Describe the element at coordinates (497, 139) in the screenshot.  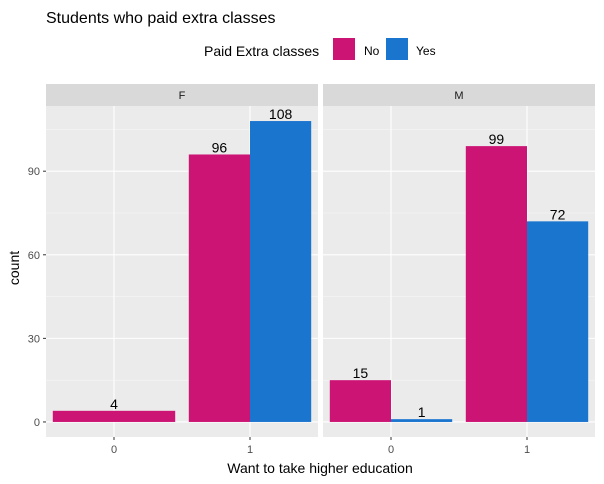
I see `data-label: 99` at that location.